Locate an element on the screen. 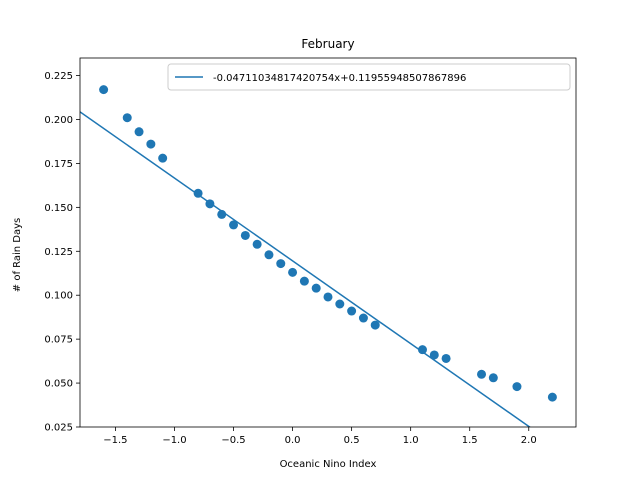 The height and width of the screenshot is (480, 640). x-tick-label: 0.0 is located at coordinates (293, 440).